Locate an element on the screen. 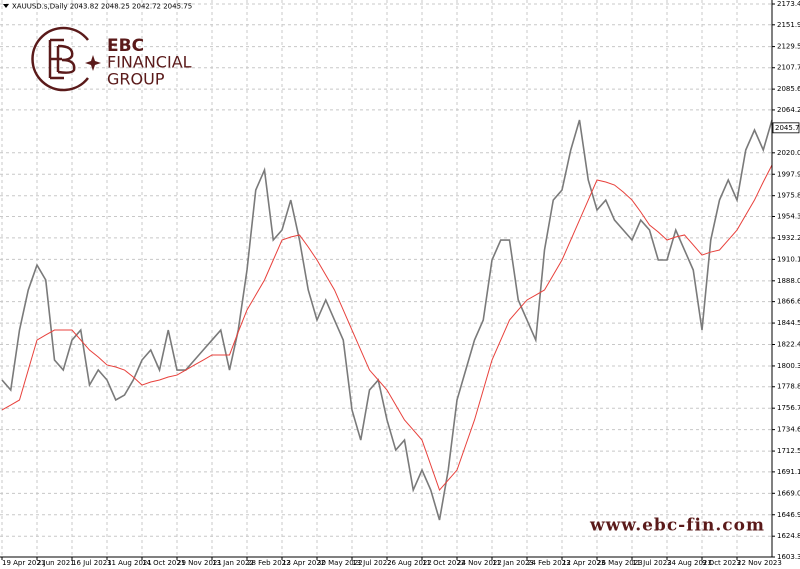 This screenshot has height=569, width=800. brand-line: GROUP is located at coordinates (136, 79).